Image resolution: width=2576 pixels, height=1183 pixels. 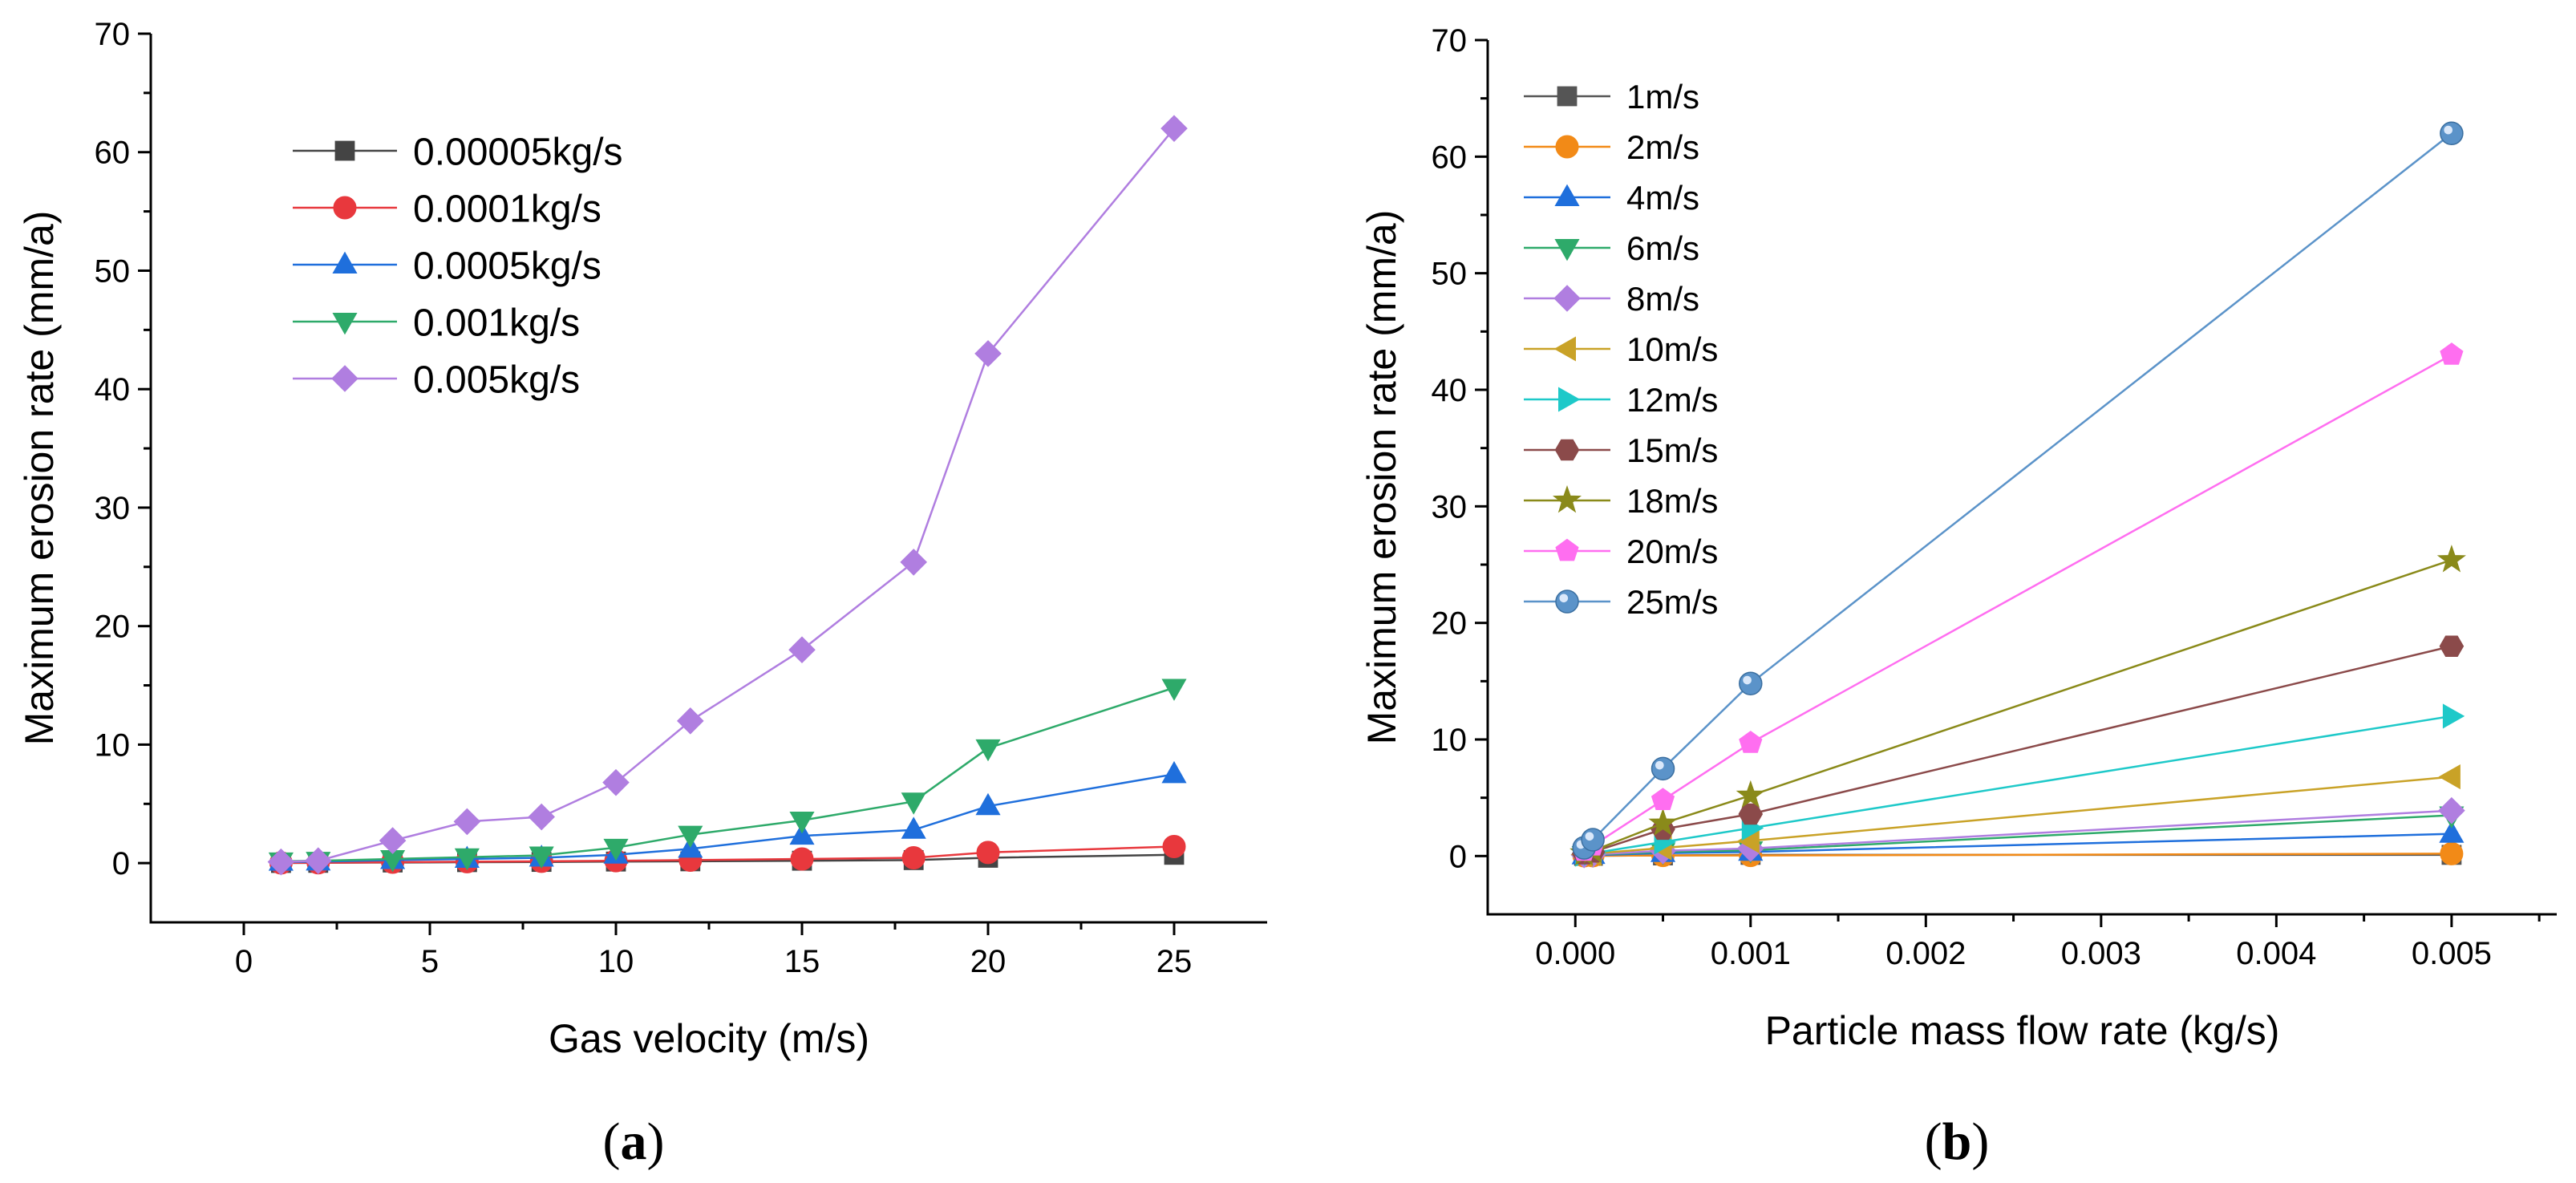 I want to click on legend-item-20m-s: 20m/s, so click(x=1621, y=551).